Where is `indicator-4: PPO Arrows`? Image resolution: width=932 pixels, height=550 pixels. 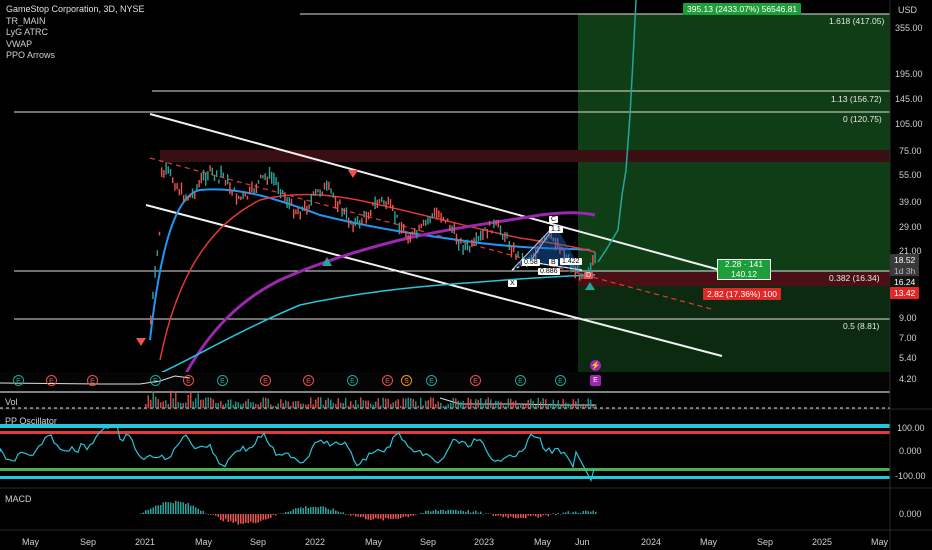
indicator-4: PPO Arrows is located at coordinates (31, 55).